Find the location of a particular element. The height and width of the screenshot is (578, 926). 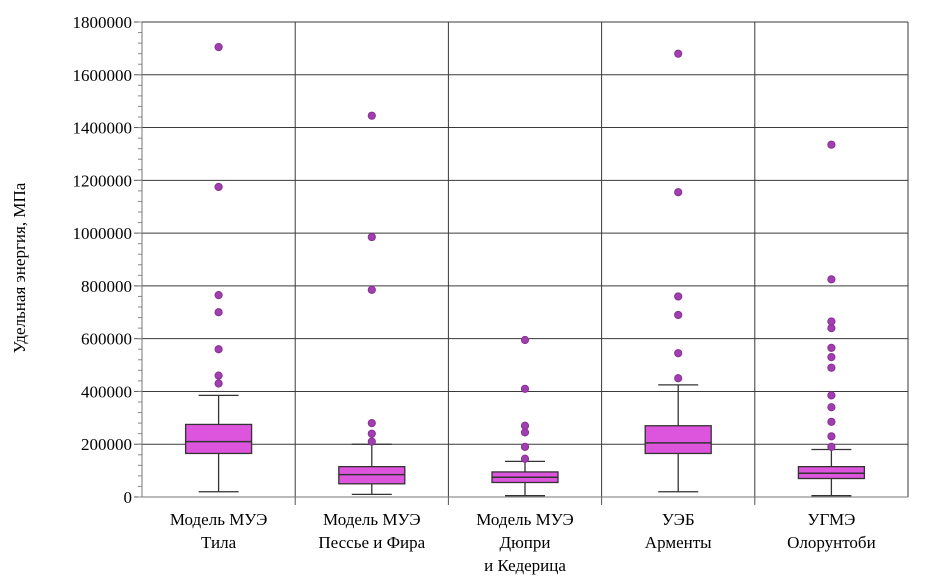

y-tick-label: 1600000 is located at coordinates (103, 75).